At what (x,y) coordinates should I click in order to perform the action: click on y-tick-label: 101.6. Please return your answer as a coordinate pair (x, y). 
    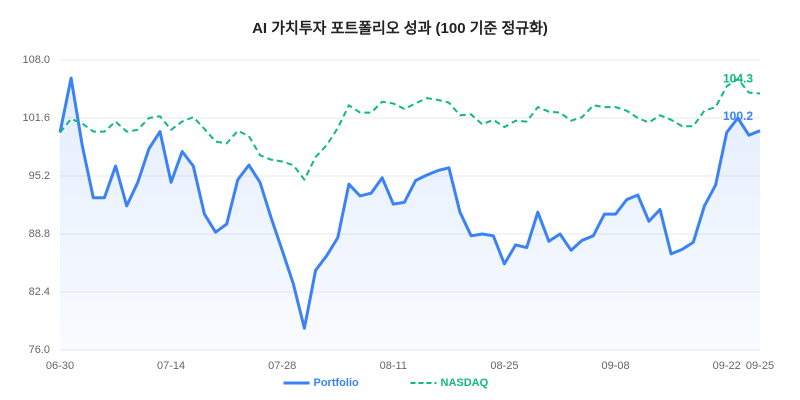
    Looking at the image, I should click on (36, 118).